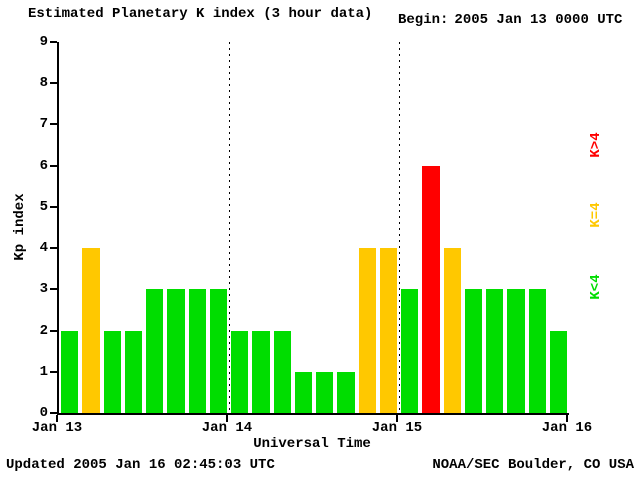 This screenshot has height=480, width=640. Describe the element at coordinates (43, 330) in the screenshot. I see `y-tick-label: 2` at that location.